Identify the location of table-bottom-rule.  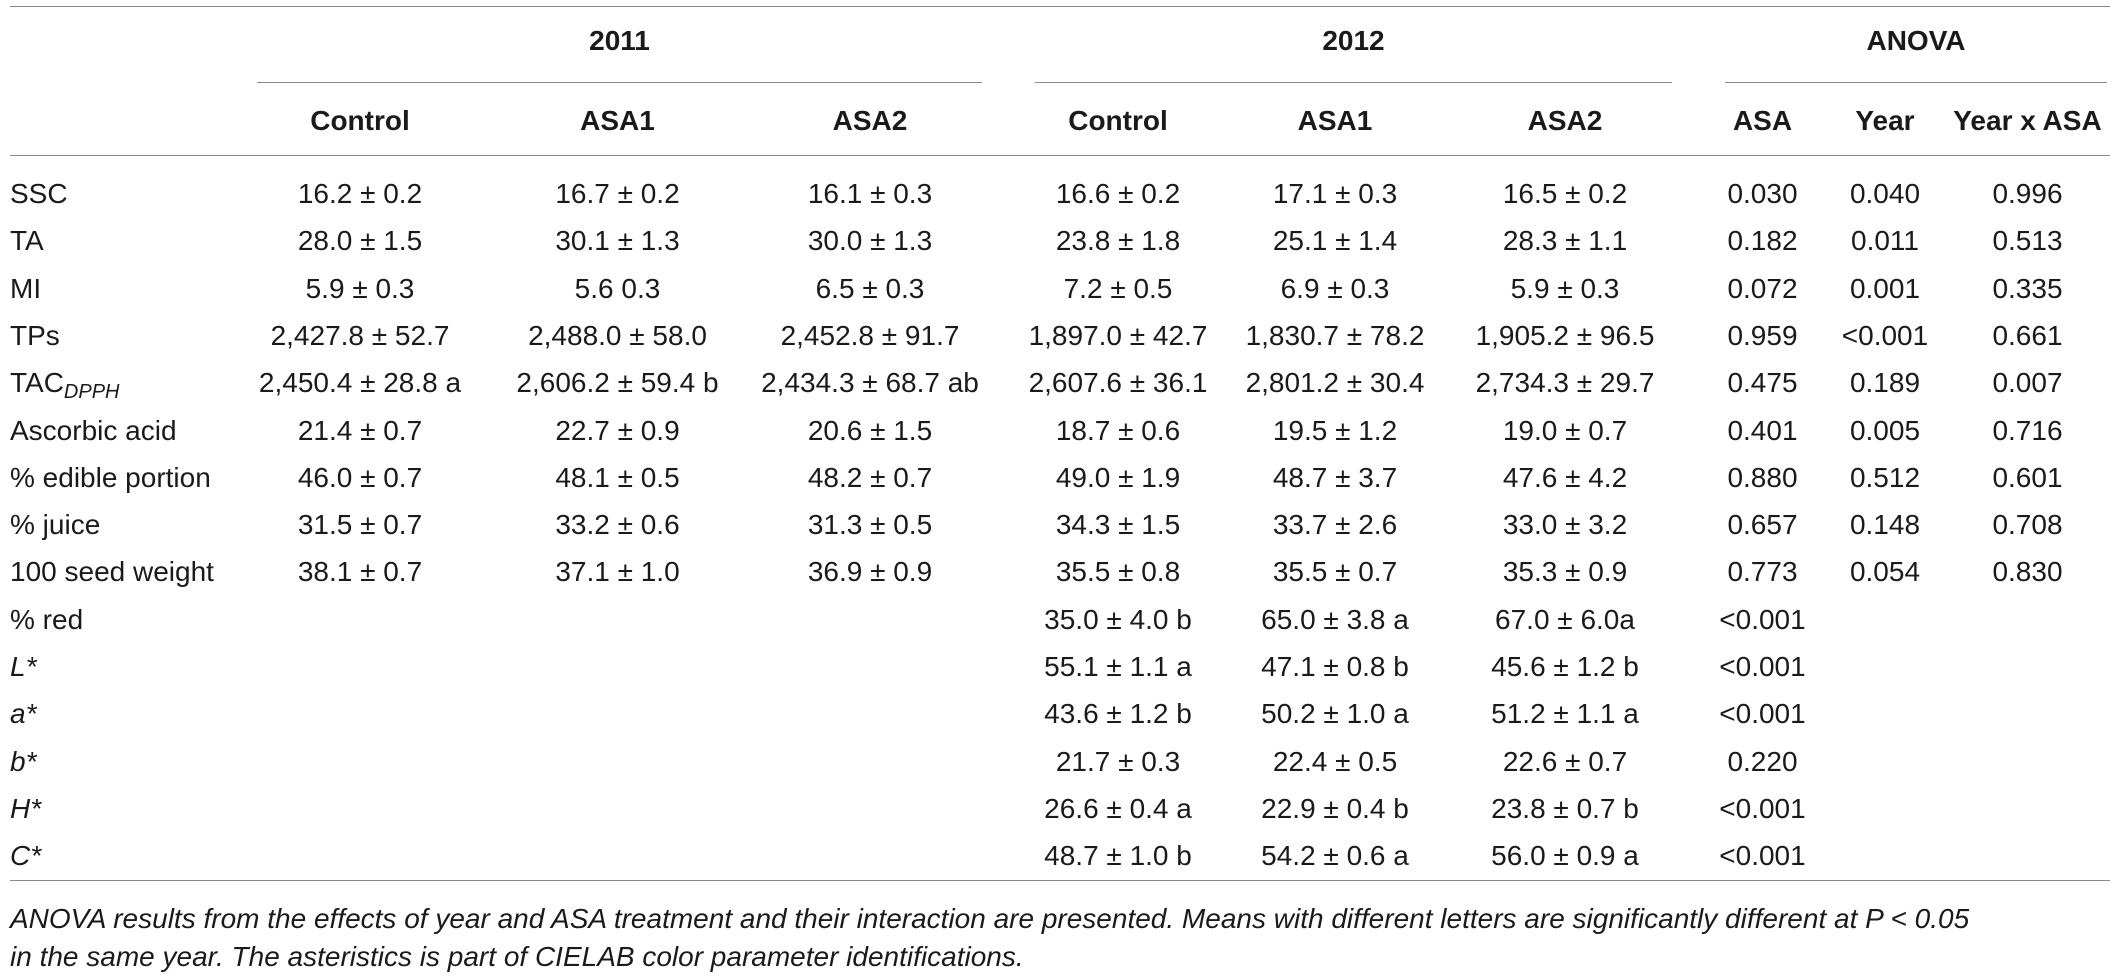
(1060, 880).